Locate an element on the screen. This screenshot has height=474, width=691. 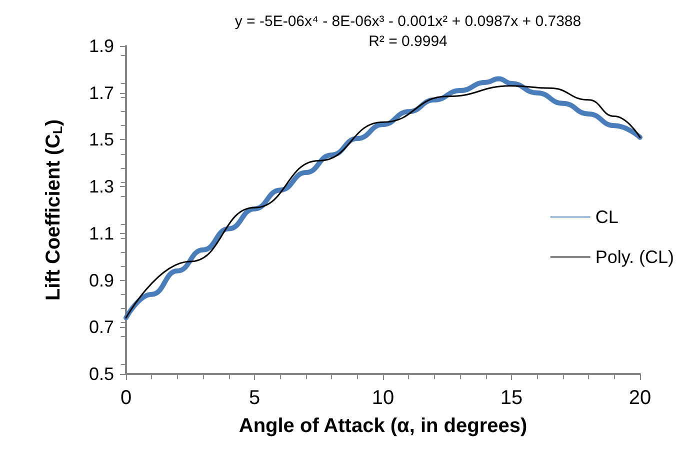
x-tick-label: 15 is located at coordinates (511, 398).